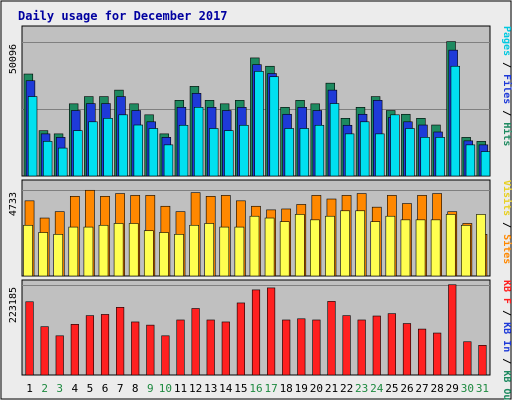 The height and width of the screenshot is (400, 512). What do you see at coordinates (120, 388) in the screenshot?
I see `x-tick-label-day-7: 7` at bounding box center [120, 388].